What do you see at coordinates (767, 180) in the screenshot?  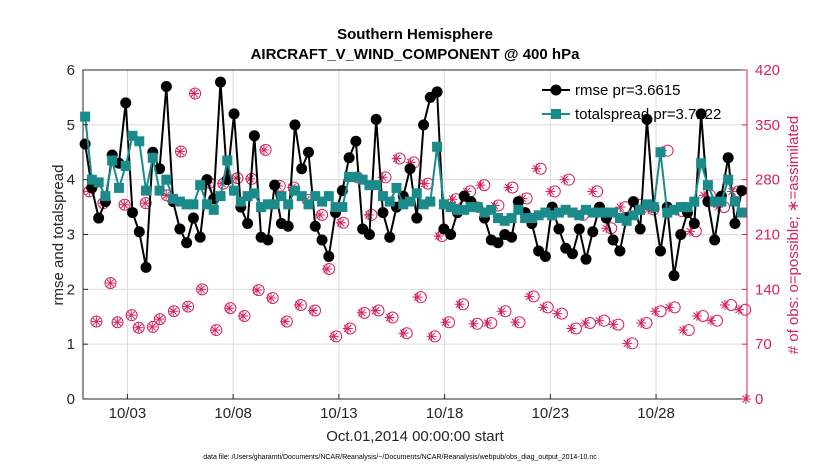 I see `y-right-tick-label: 280` at bounding box center [767, 180].